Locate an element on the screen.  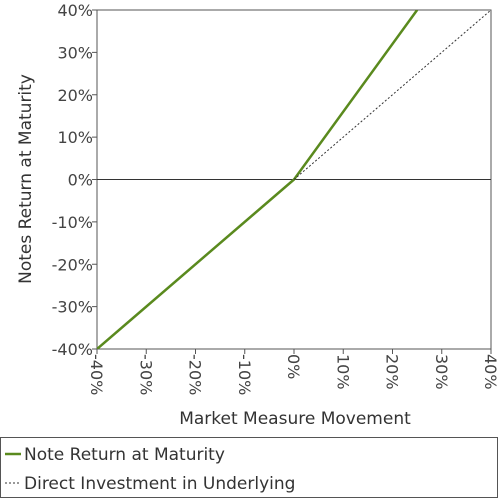
y-tick-label: -10% is located at coordinates (72, 222).